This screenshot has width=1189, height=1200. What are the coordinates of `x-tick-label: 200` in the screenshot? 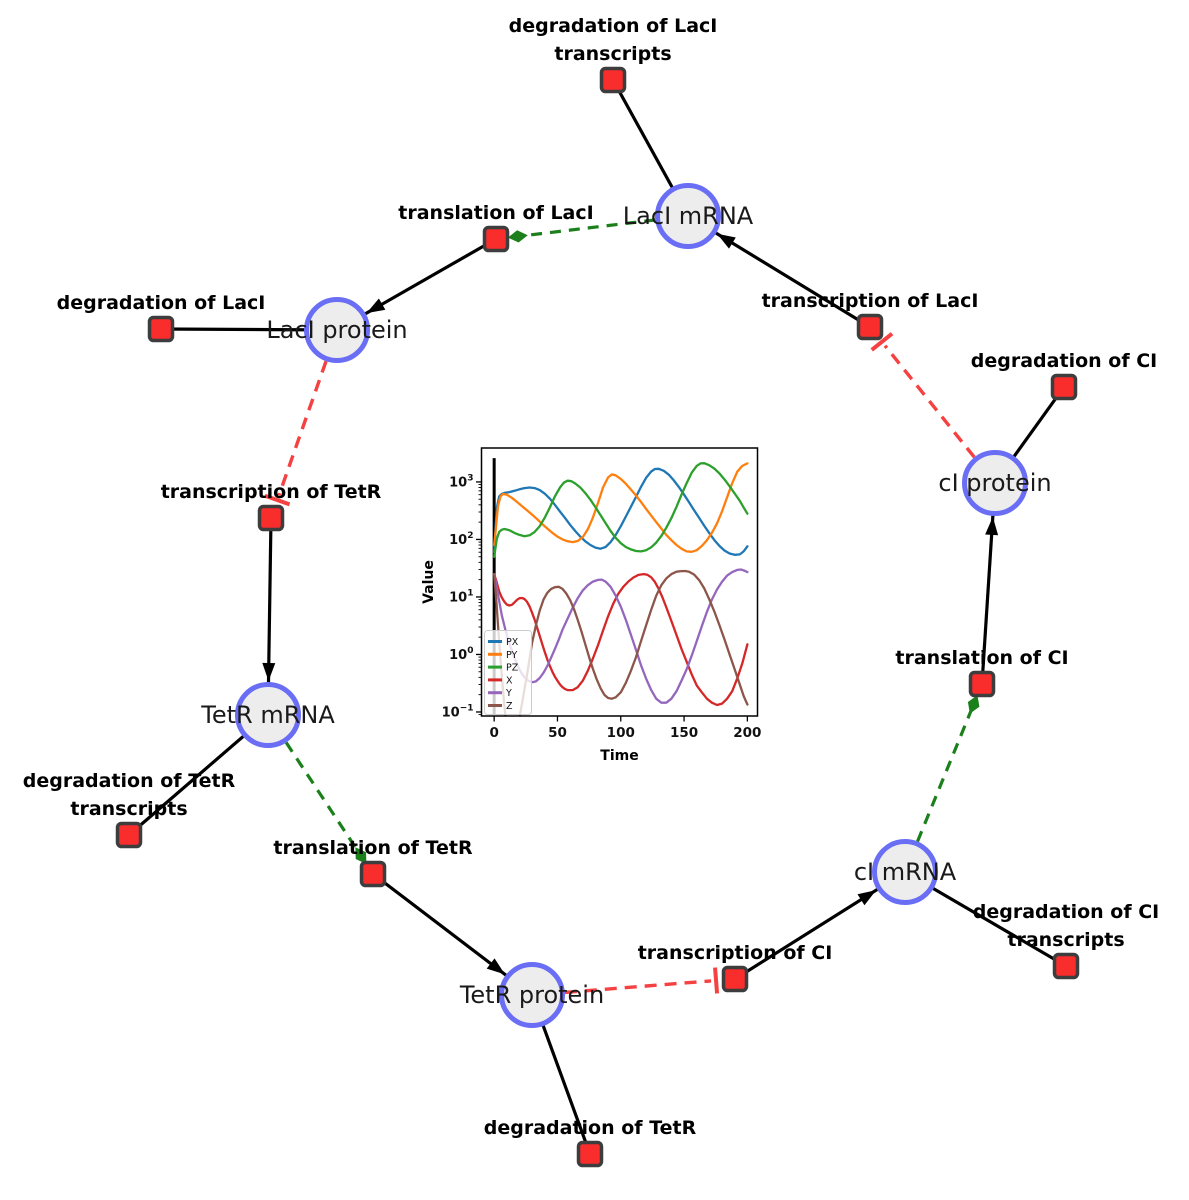 It's located at (747, 733).